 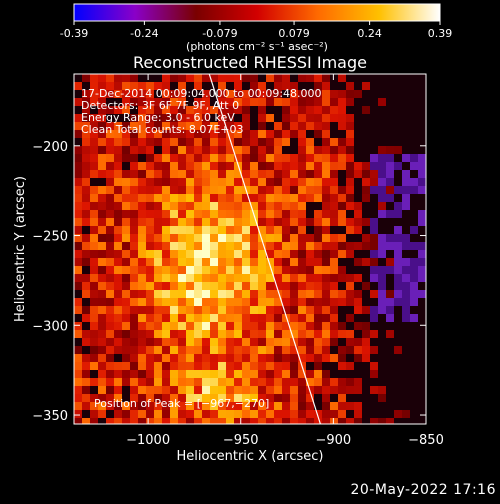 I want to click on y-tick-label: −300, so click(x=50, y=326).